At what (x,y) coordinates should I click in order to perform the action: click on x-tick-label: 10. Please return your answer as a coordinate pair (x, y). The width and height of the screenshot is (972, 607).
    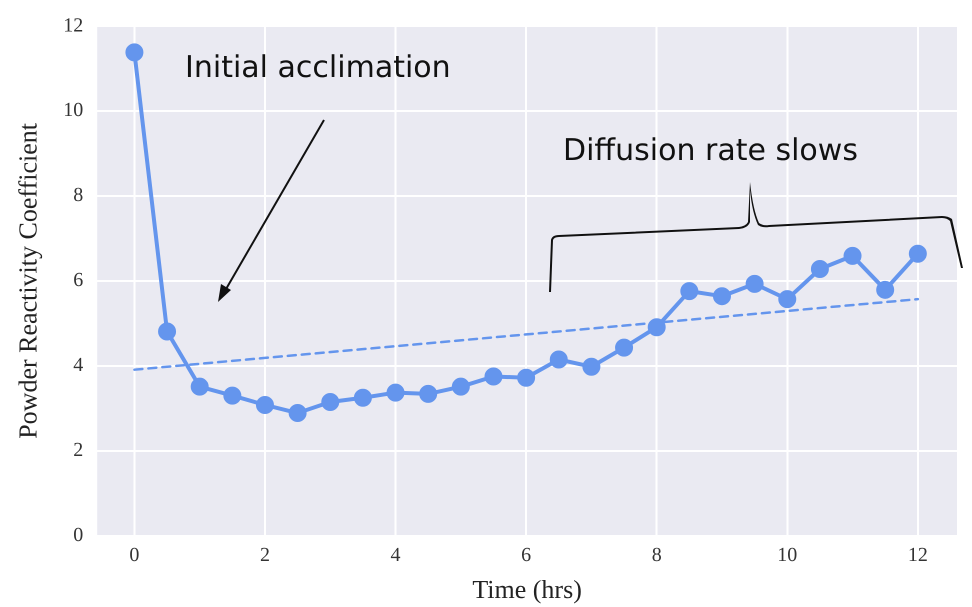
    Looking at the image, I should click on (787, 555).